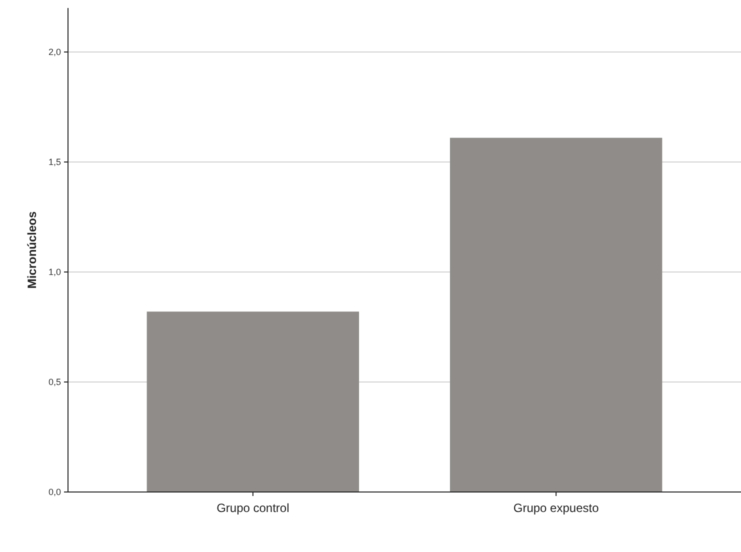 Image resolution: width=741 pixels, height=552 pixels. Describe the element at coordinates (54, 162) in the screenshot. I see `y-tick-label: 1,5` at that location.